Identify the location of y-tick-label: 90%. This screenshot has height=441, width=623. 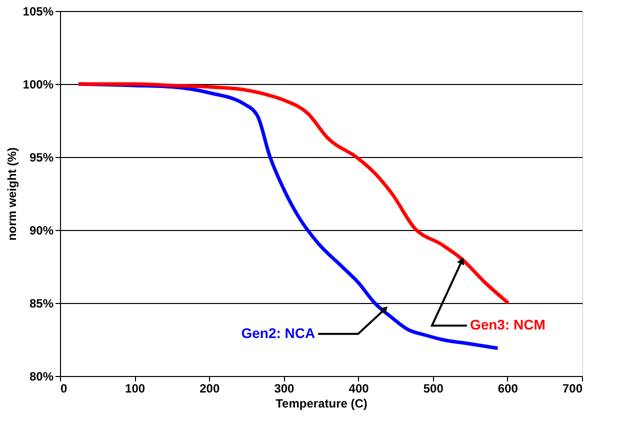
(41, 231).